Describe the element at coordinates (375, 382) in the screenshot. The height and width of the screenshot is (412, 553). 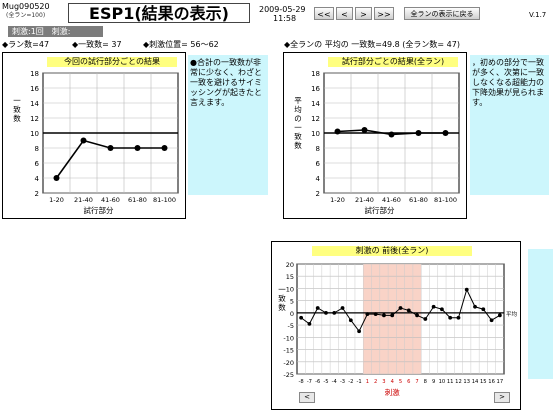
I see `bottom-x-tick-label: 2` at that location.